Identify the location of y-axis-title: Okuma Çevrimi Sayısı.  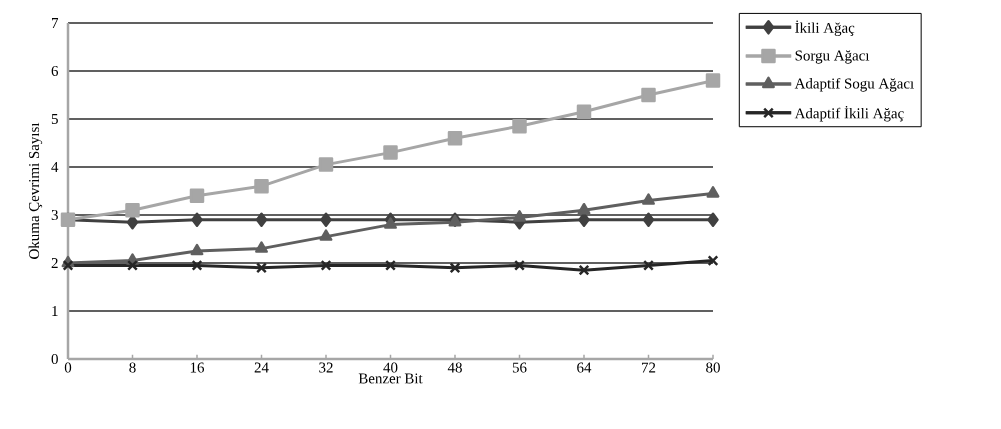
(35, 190).